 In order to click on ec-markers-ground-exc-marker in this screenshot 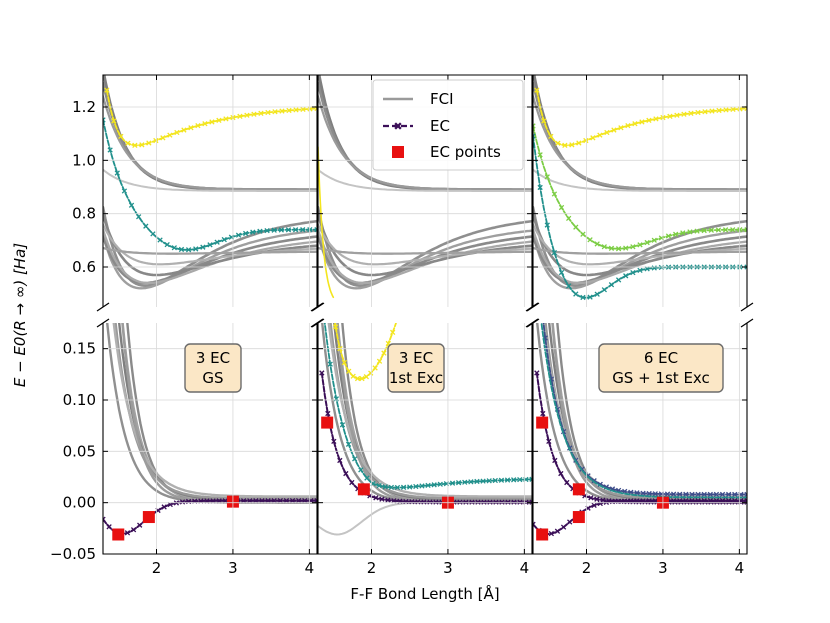, I will do `click(561, 473)`.